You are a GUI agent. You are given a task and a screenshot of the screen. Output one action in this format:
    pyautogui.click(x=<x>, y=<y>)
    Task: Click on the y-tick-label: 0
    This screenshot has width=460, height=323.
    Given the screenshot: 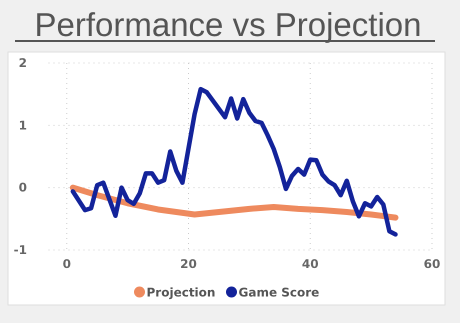 What is the action you would take?
    pyautogui.click(x=22, y=187)
    